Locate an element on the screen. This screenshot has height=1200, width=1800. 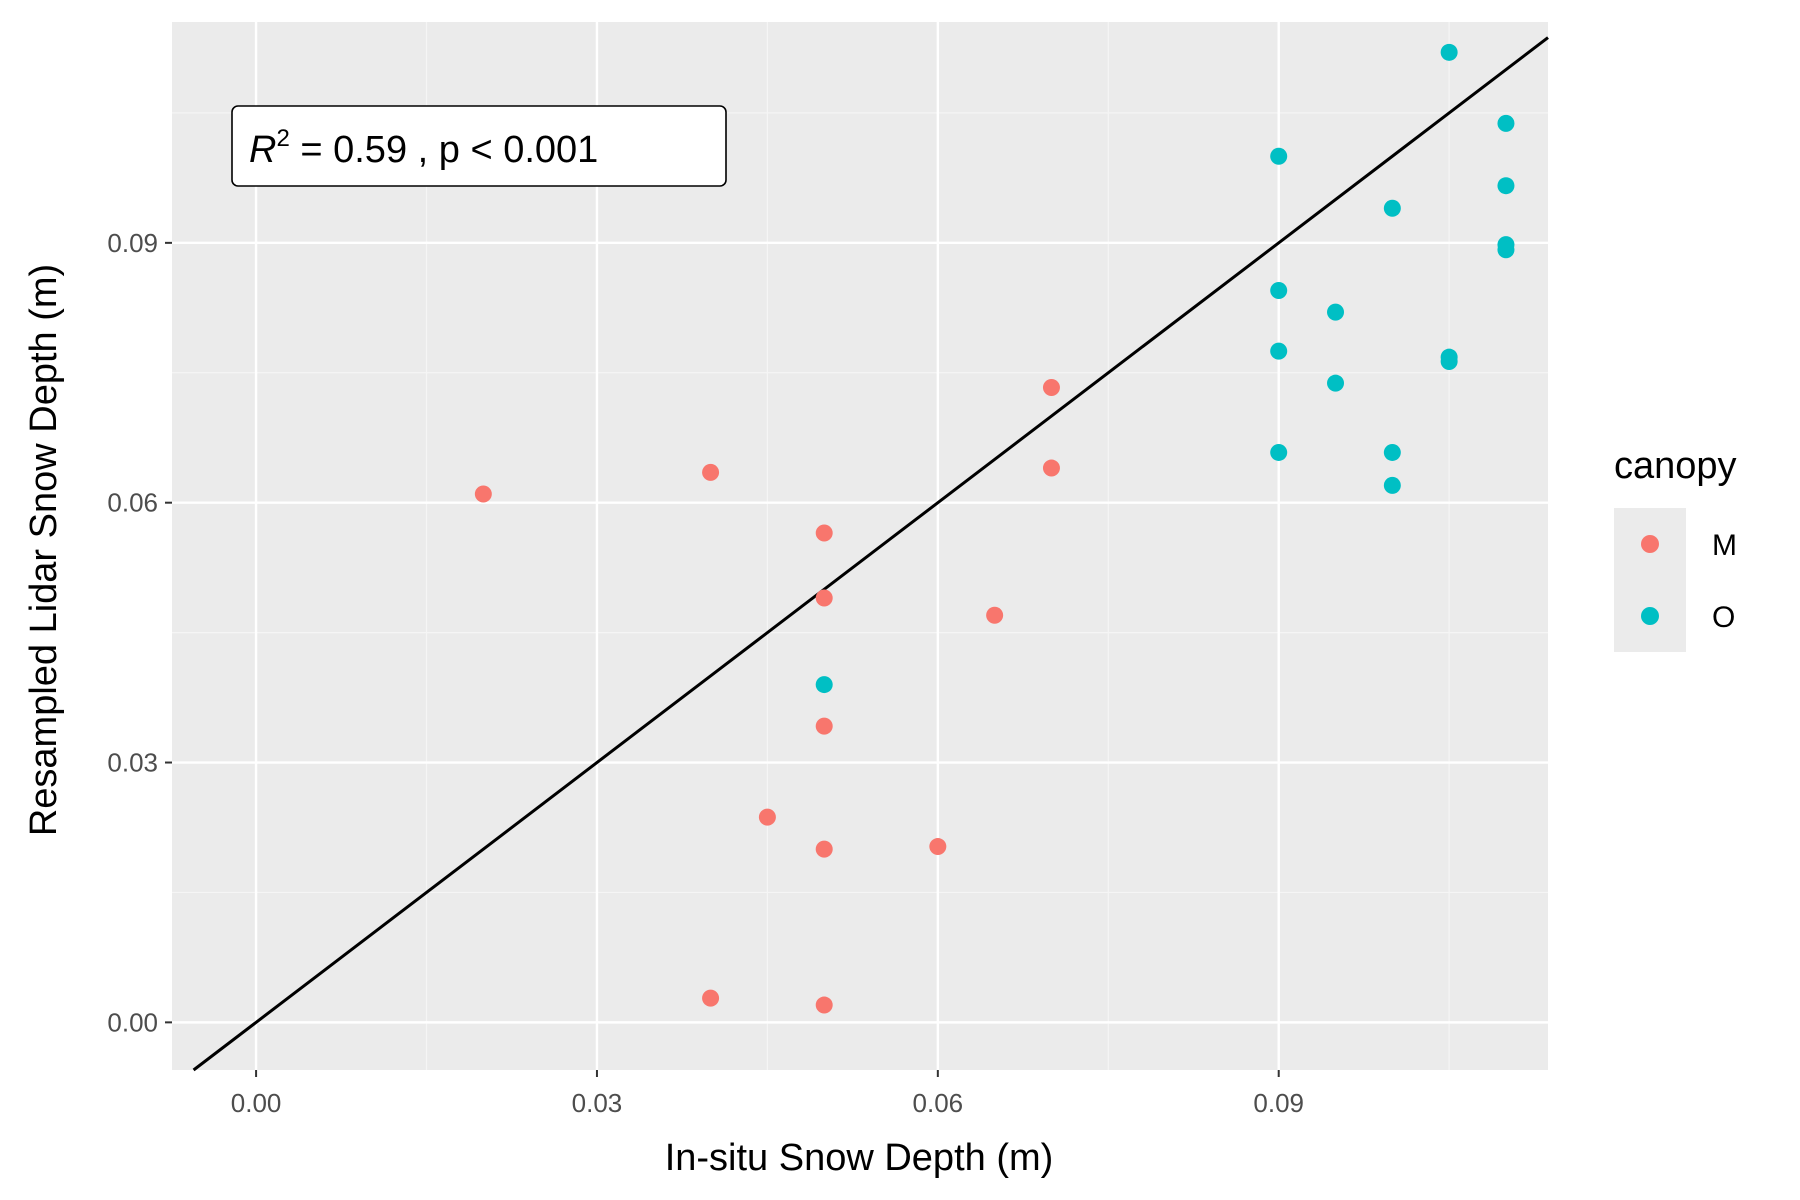
x-tick-label: 0.09 is located at coordinates (1278, 1103).